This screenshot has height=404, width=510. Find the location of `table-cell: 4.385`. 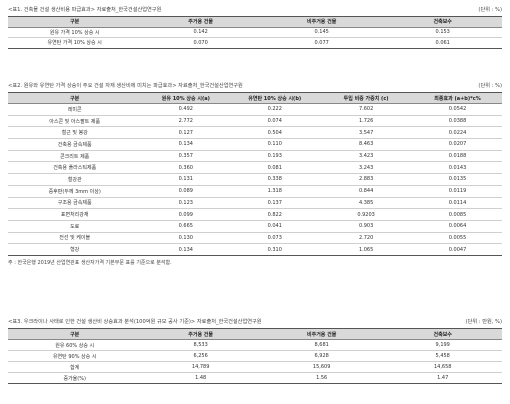

table-cell: 4.385 is located at coordinates (366, 203).